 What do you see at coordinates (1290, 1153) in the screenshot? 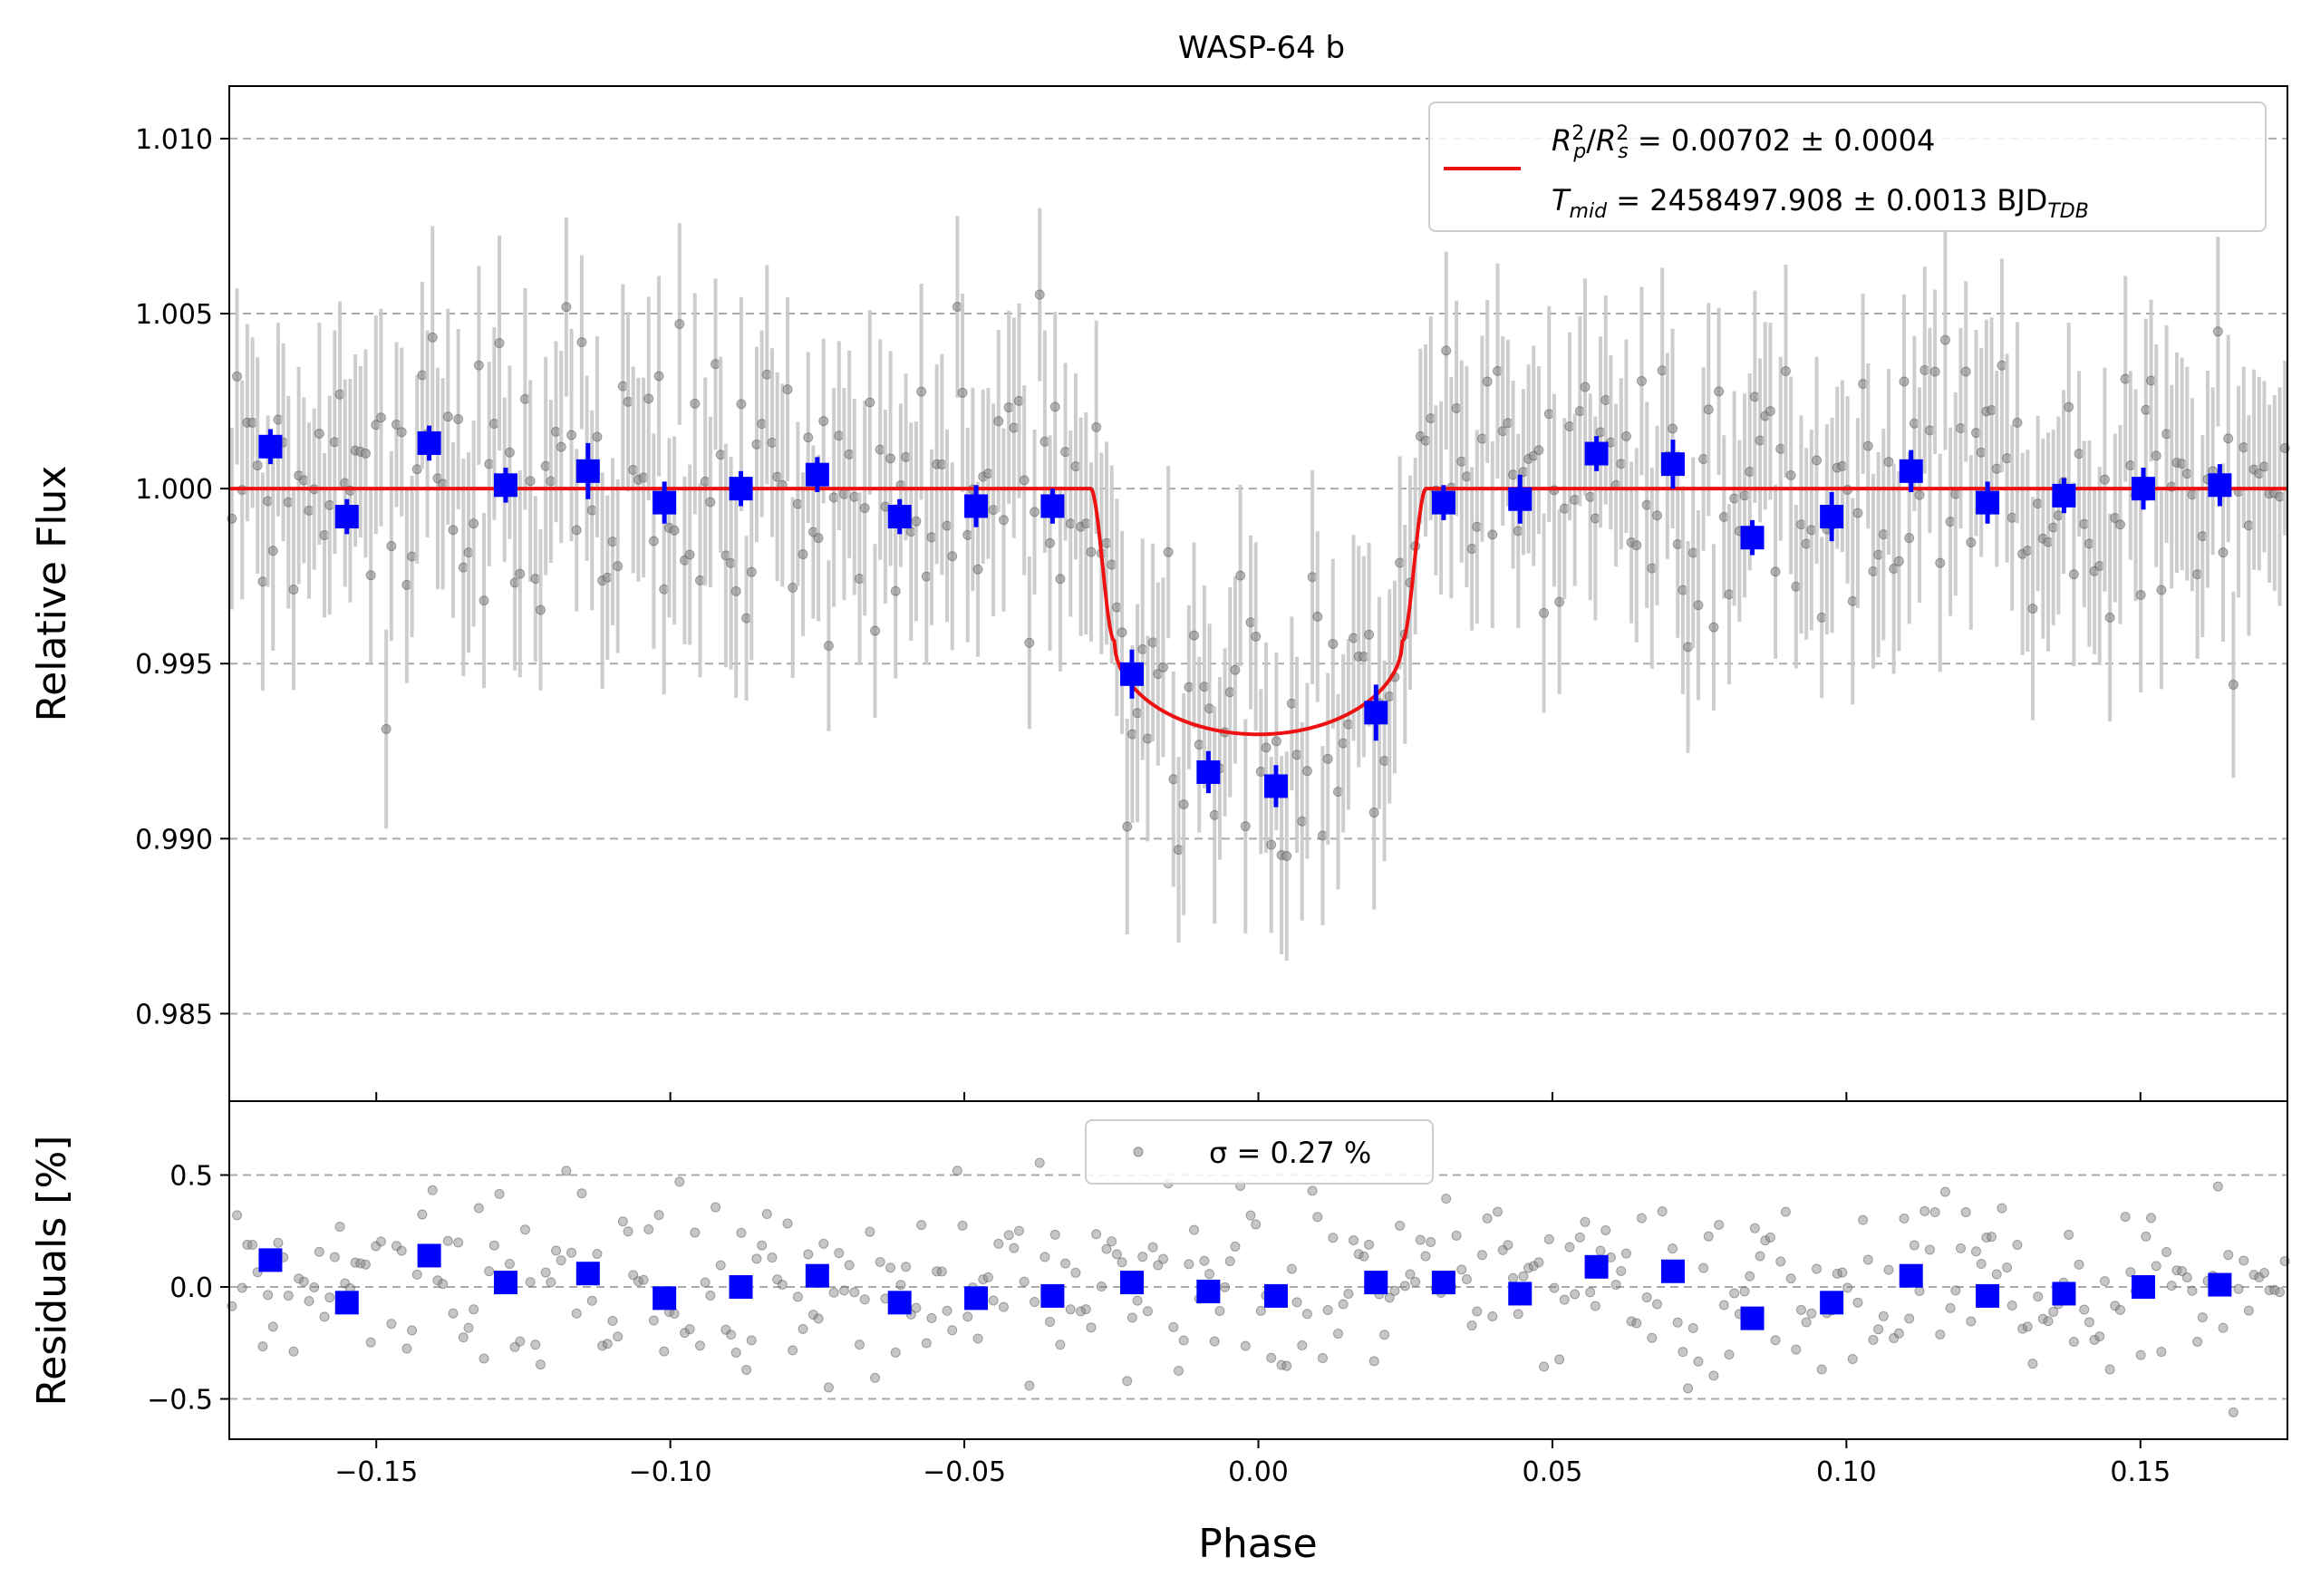
I see `residual-legend-sigma: σ = 0.27 %` at bounding box center [1290, 1153].